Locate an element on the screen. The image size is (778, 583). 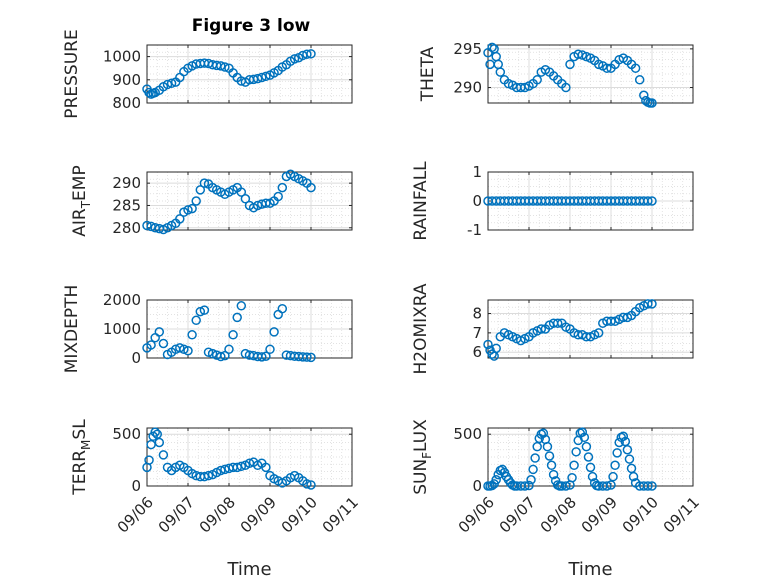
y-axis-label: MIXDEPTH is located at coordinates (72, 329).